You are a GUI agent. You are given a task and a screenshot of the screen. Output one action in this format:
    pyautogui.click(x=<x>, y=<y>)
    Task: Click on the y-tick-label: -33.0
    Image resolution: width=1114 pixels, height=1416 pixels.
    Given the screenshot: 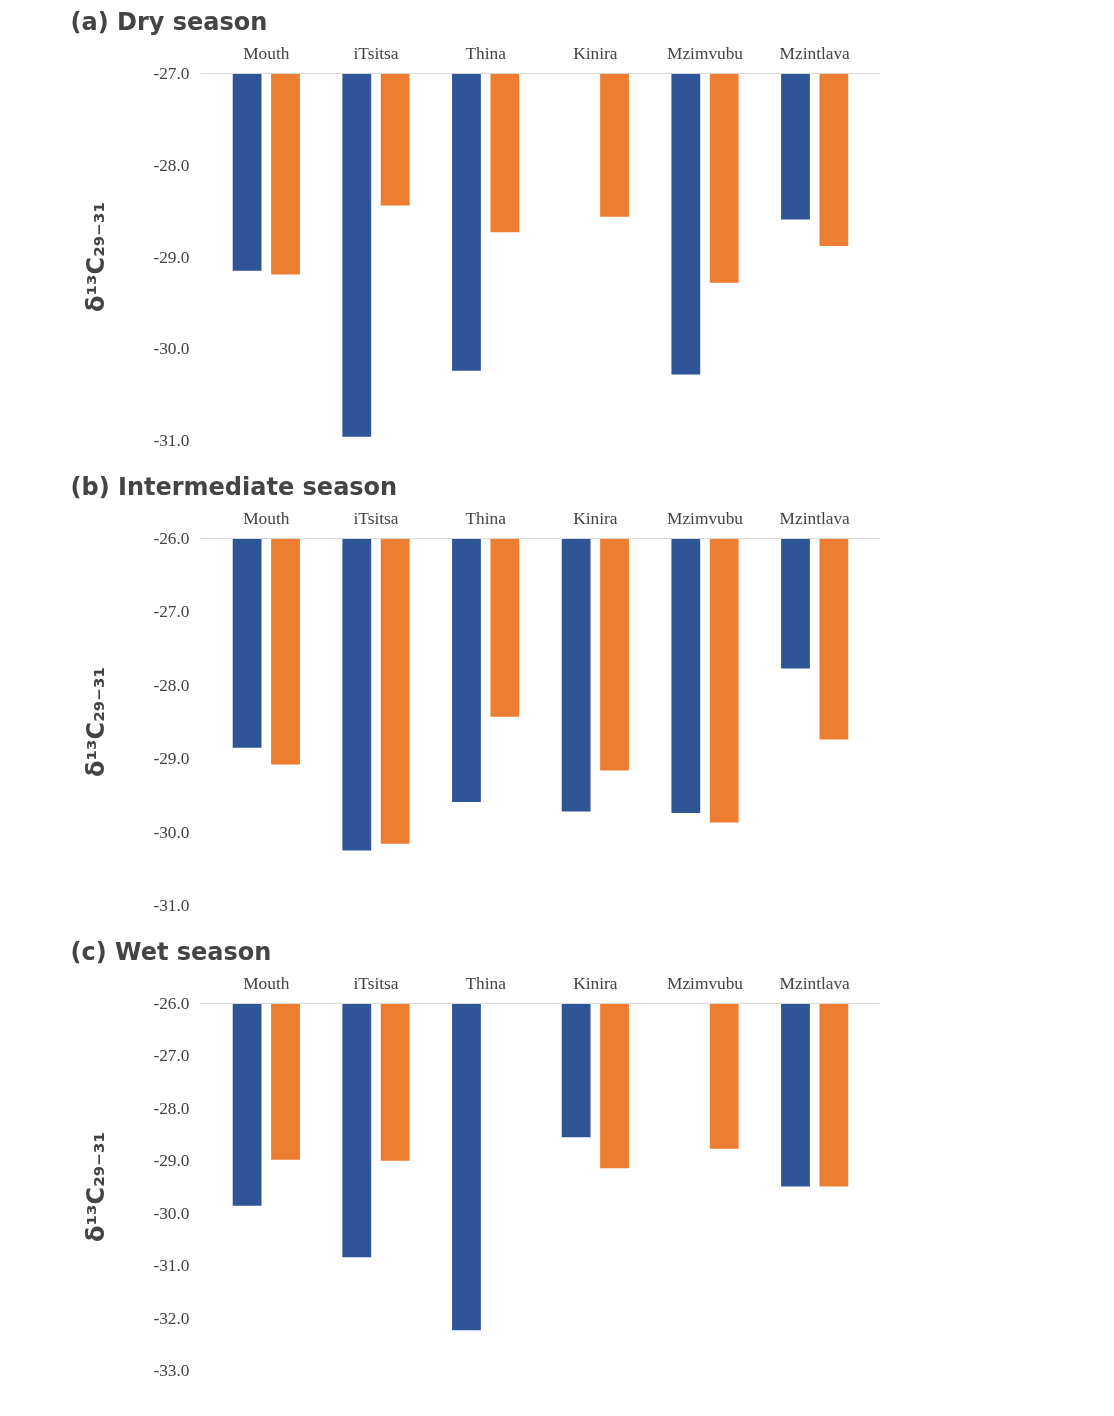 What is the action you would take?
    pyautogui.click(x=171, y=1370)
    